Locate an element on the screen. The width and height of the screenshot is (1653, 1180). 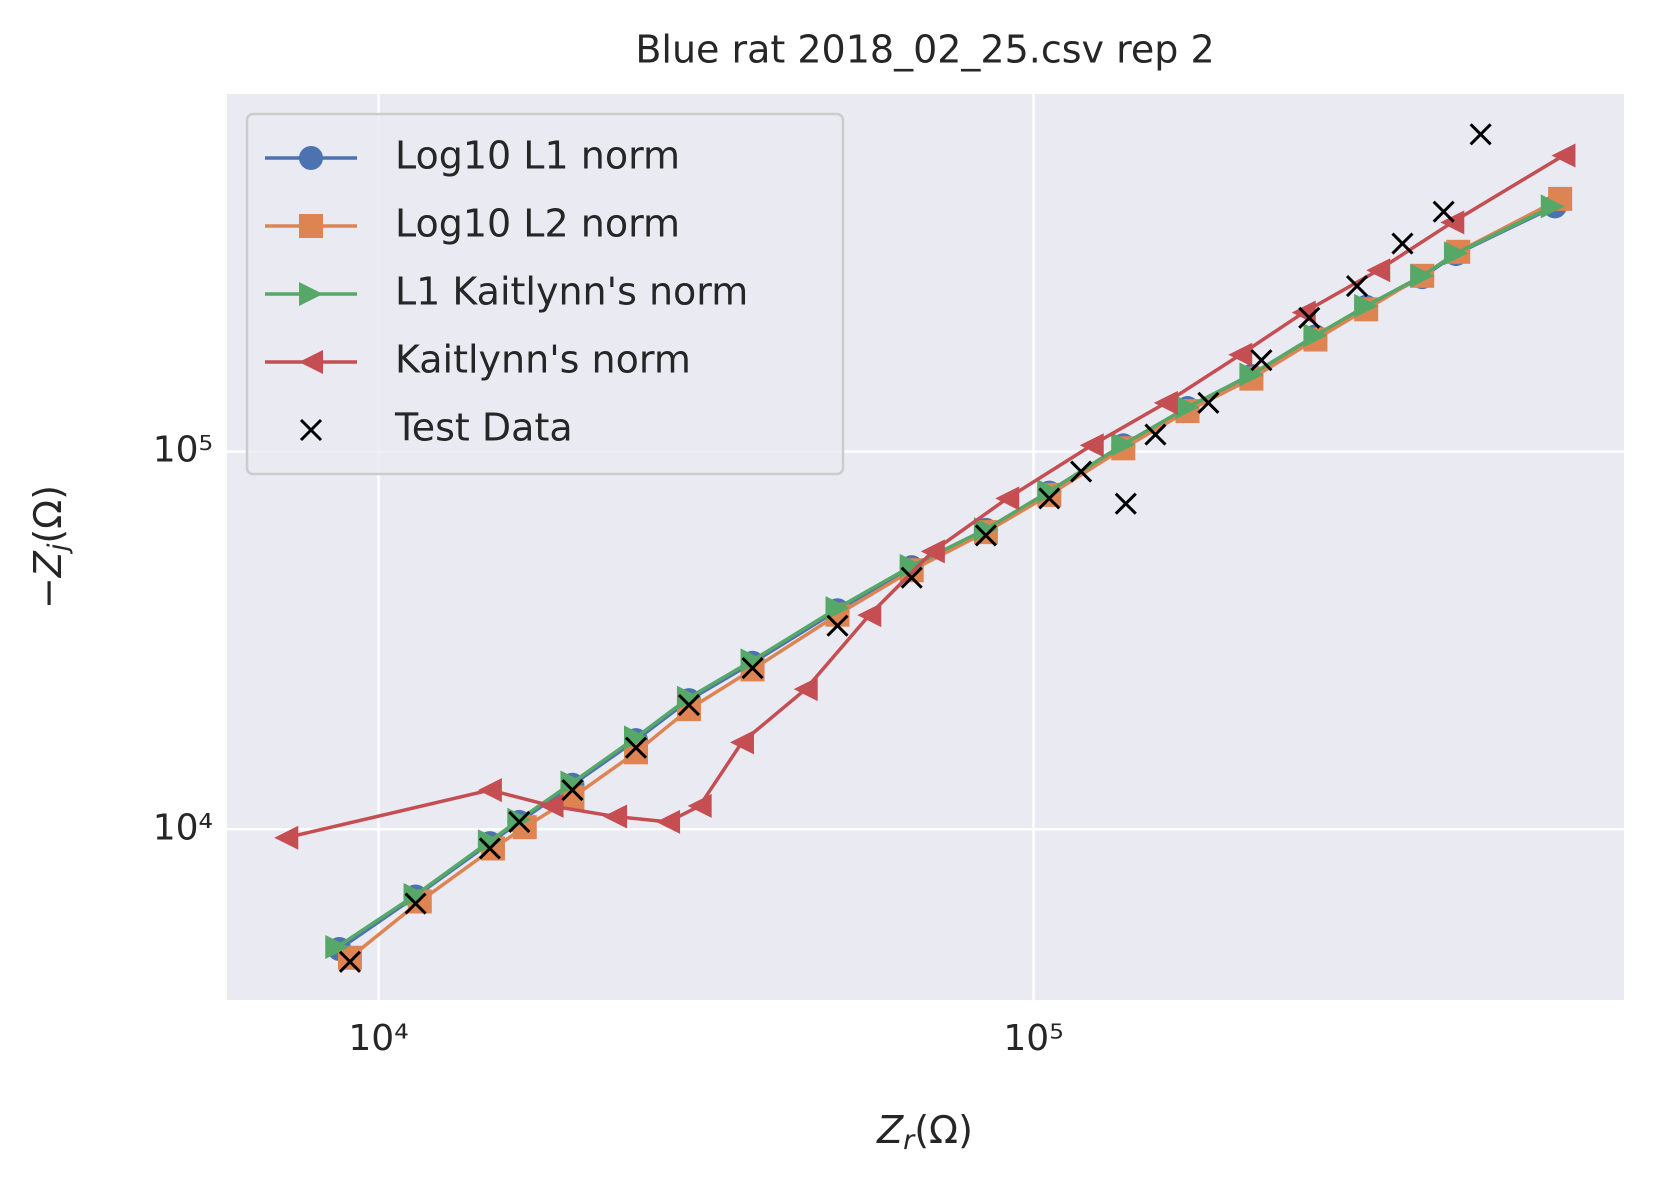
y-axis-label: −Zj(Ω) is located at coordinates (50, 547).